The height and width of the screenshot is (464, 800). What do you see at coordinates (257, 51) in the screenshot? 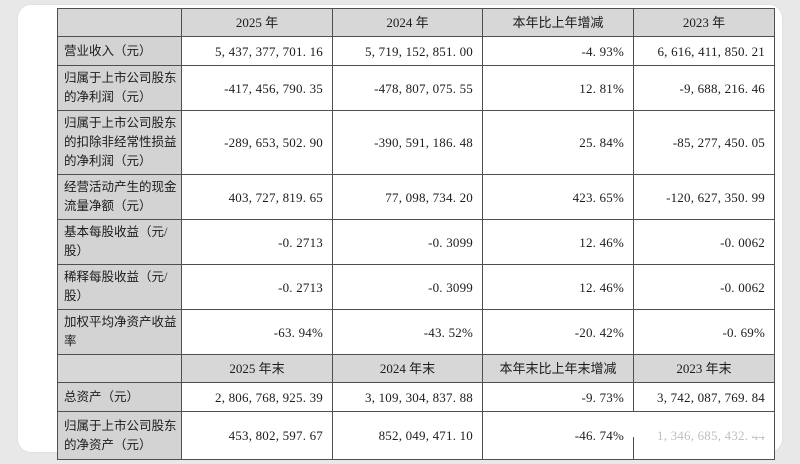
I see `cell-value: 5, 437, 377, 701. 16` at bounding box center [257, 51].